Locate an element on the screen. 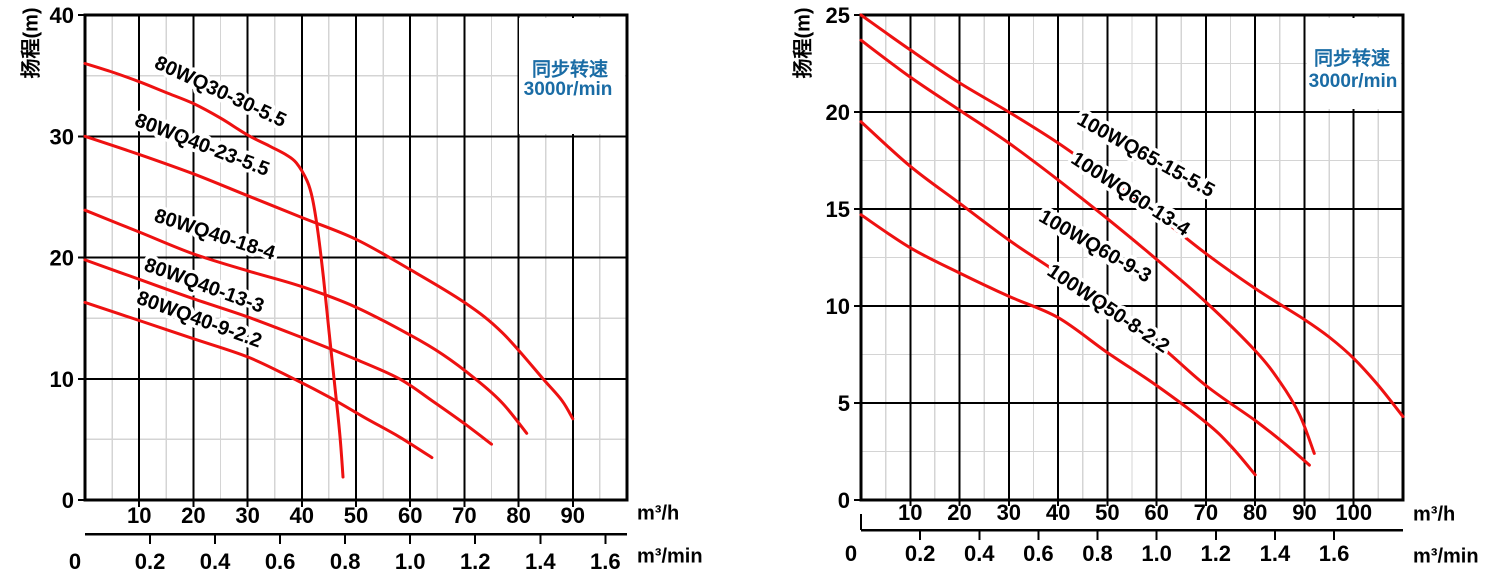 The width and height of the screenshot is (1489, 580). svg-text: 5 is located at coordinates (844, 403).